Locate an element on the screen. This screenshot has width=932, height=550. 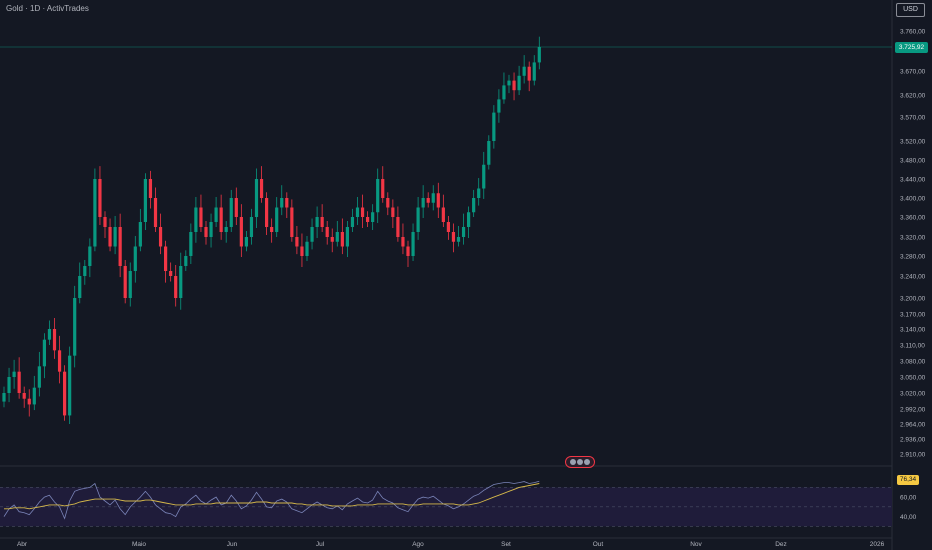
price-tick-label: 3.080,00 is located at coordinates (913, 362).